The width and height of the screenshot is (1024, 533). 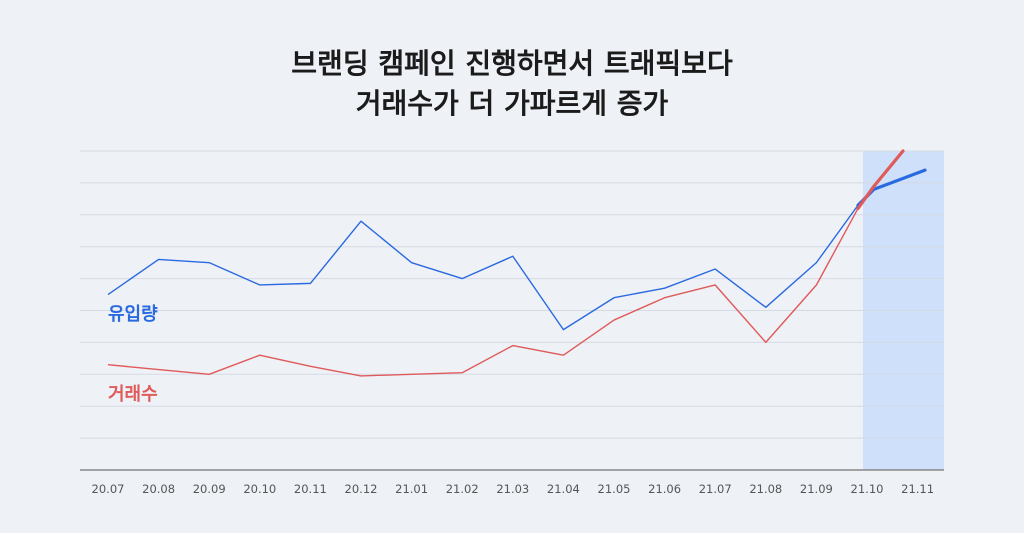 What do you see at coordinates (614, 489) in the screenshot?
I see `x-tick-label: 21.05` at bounding box center [614, 489].